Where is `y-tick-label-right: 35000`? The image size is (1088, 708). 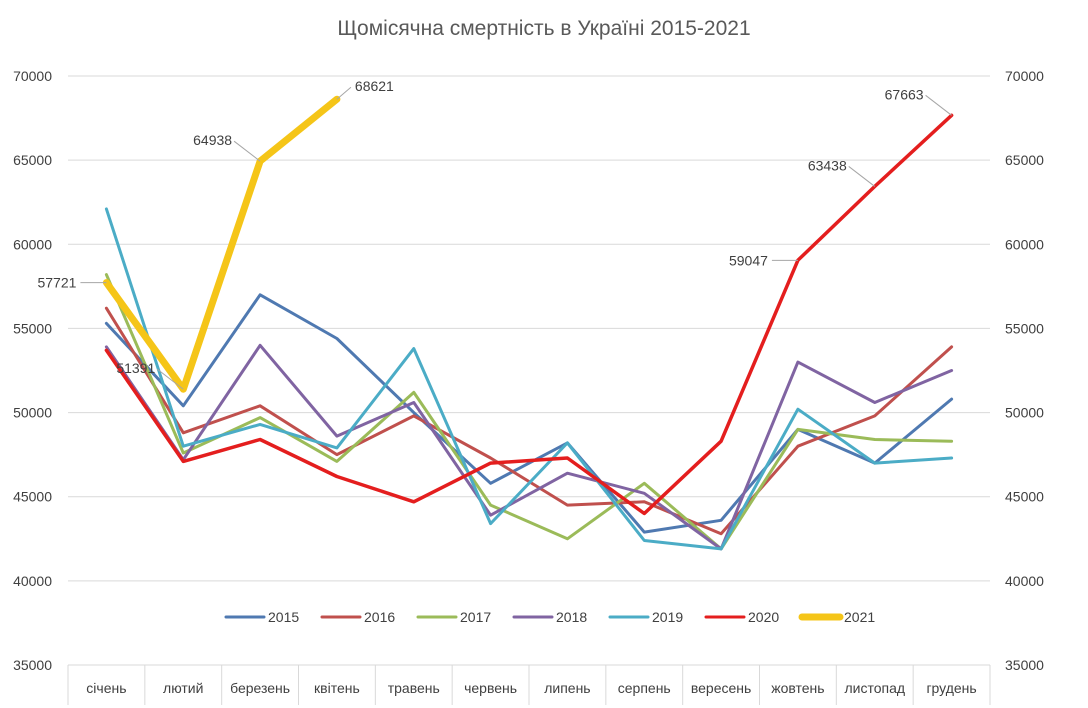
y-tick-label-right: 35000 is located at coordinates (1024, 665).